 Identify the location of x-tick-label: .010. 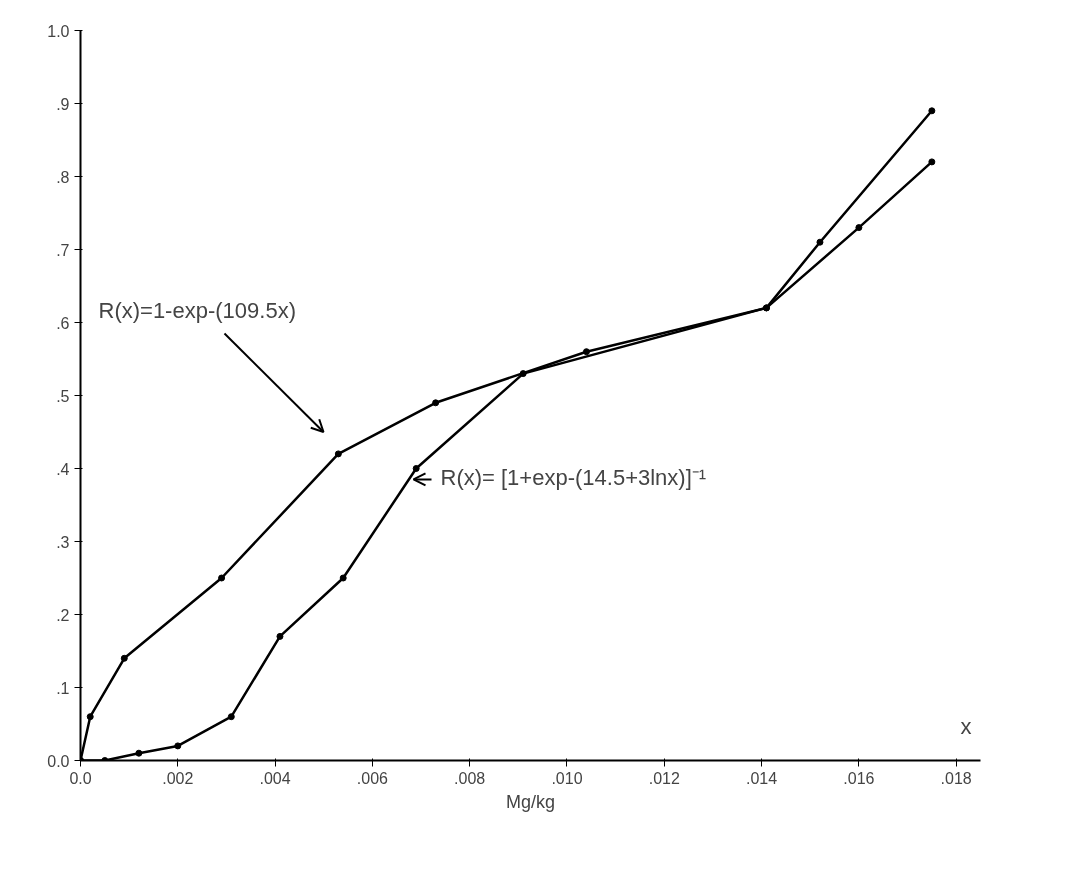
(567, 778).